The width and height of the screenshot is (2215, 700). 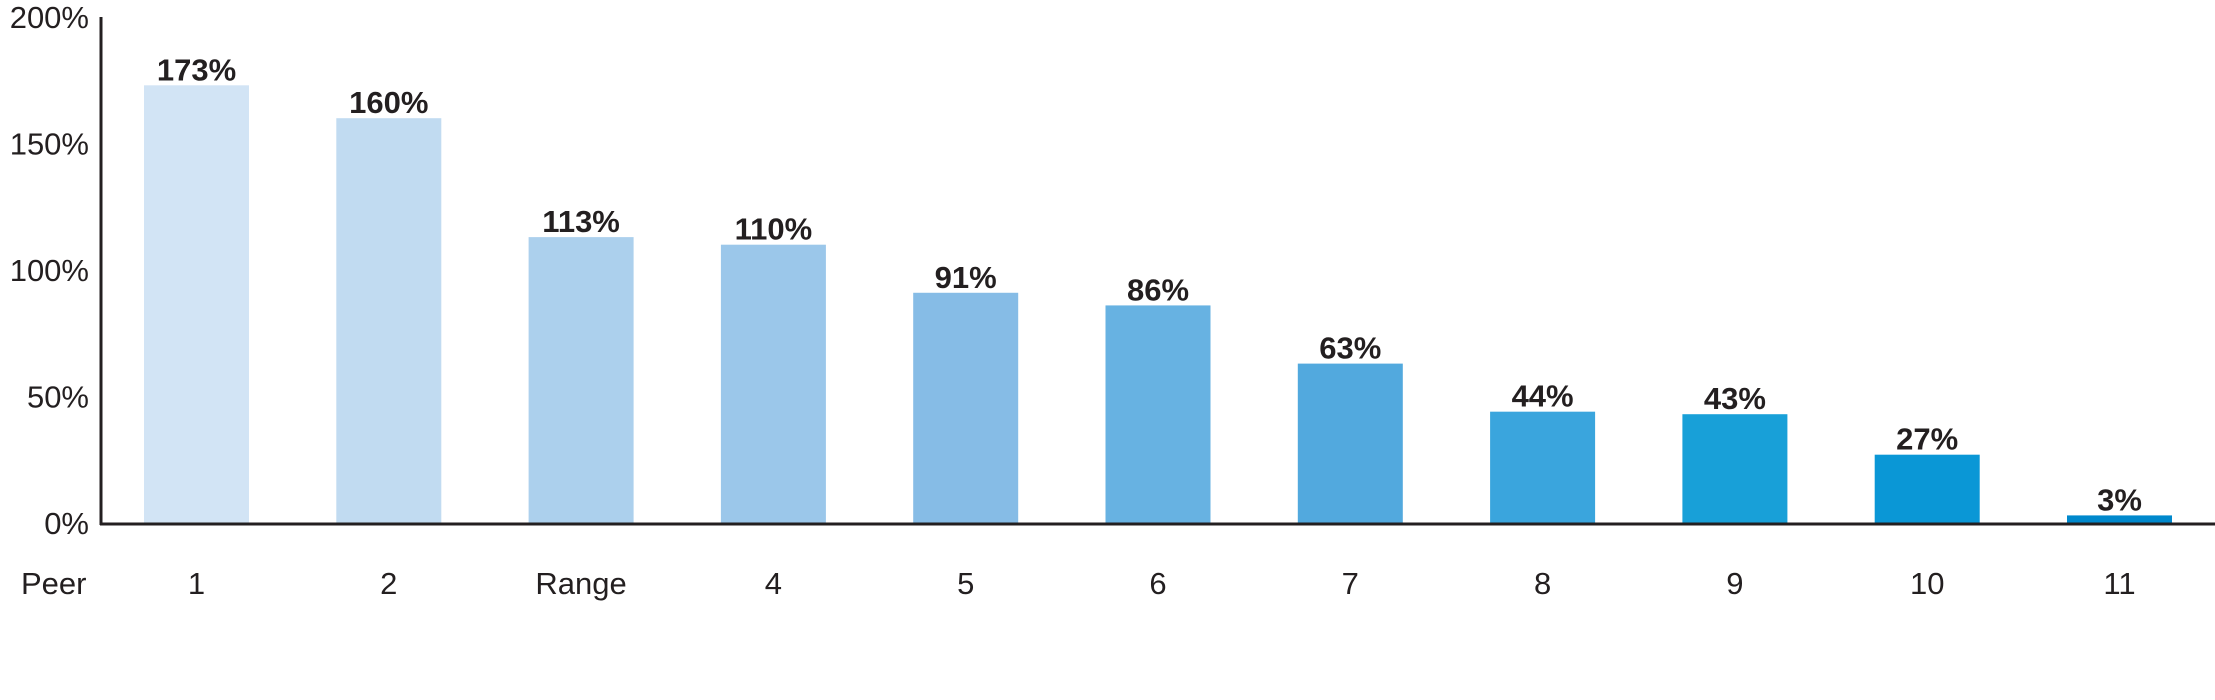 I want to click on x-tick-label: 6, so click(x=1157, y=583).